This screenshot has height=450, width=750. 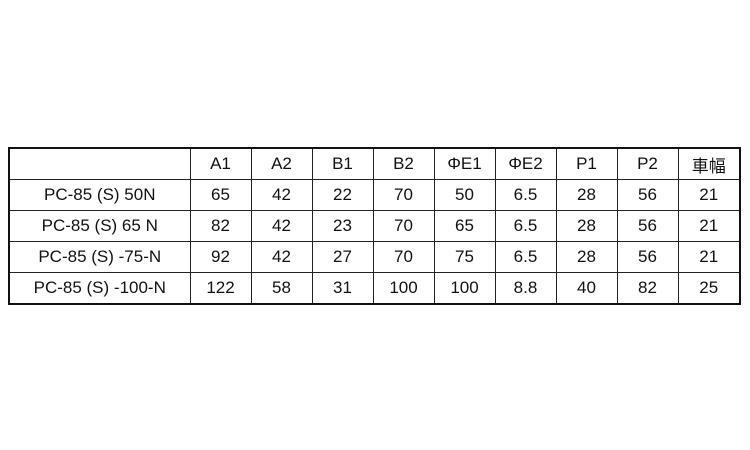 I want to click on row-label-cell: PC-85 (S) 50N, so click(x=99, y=195).